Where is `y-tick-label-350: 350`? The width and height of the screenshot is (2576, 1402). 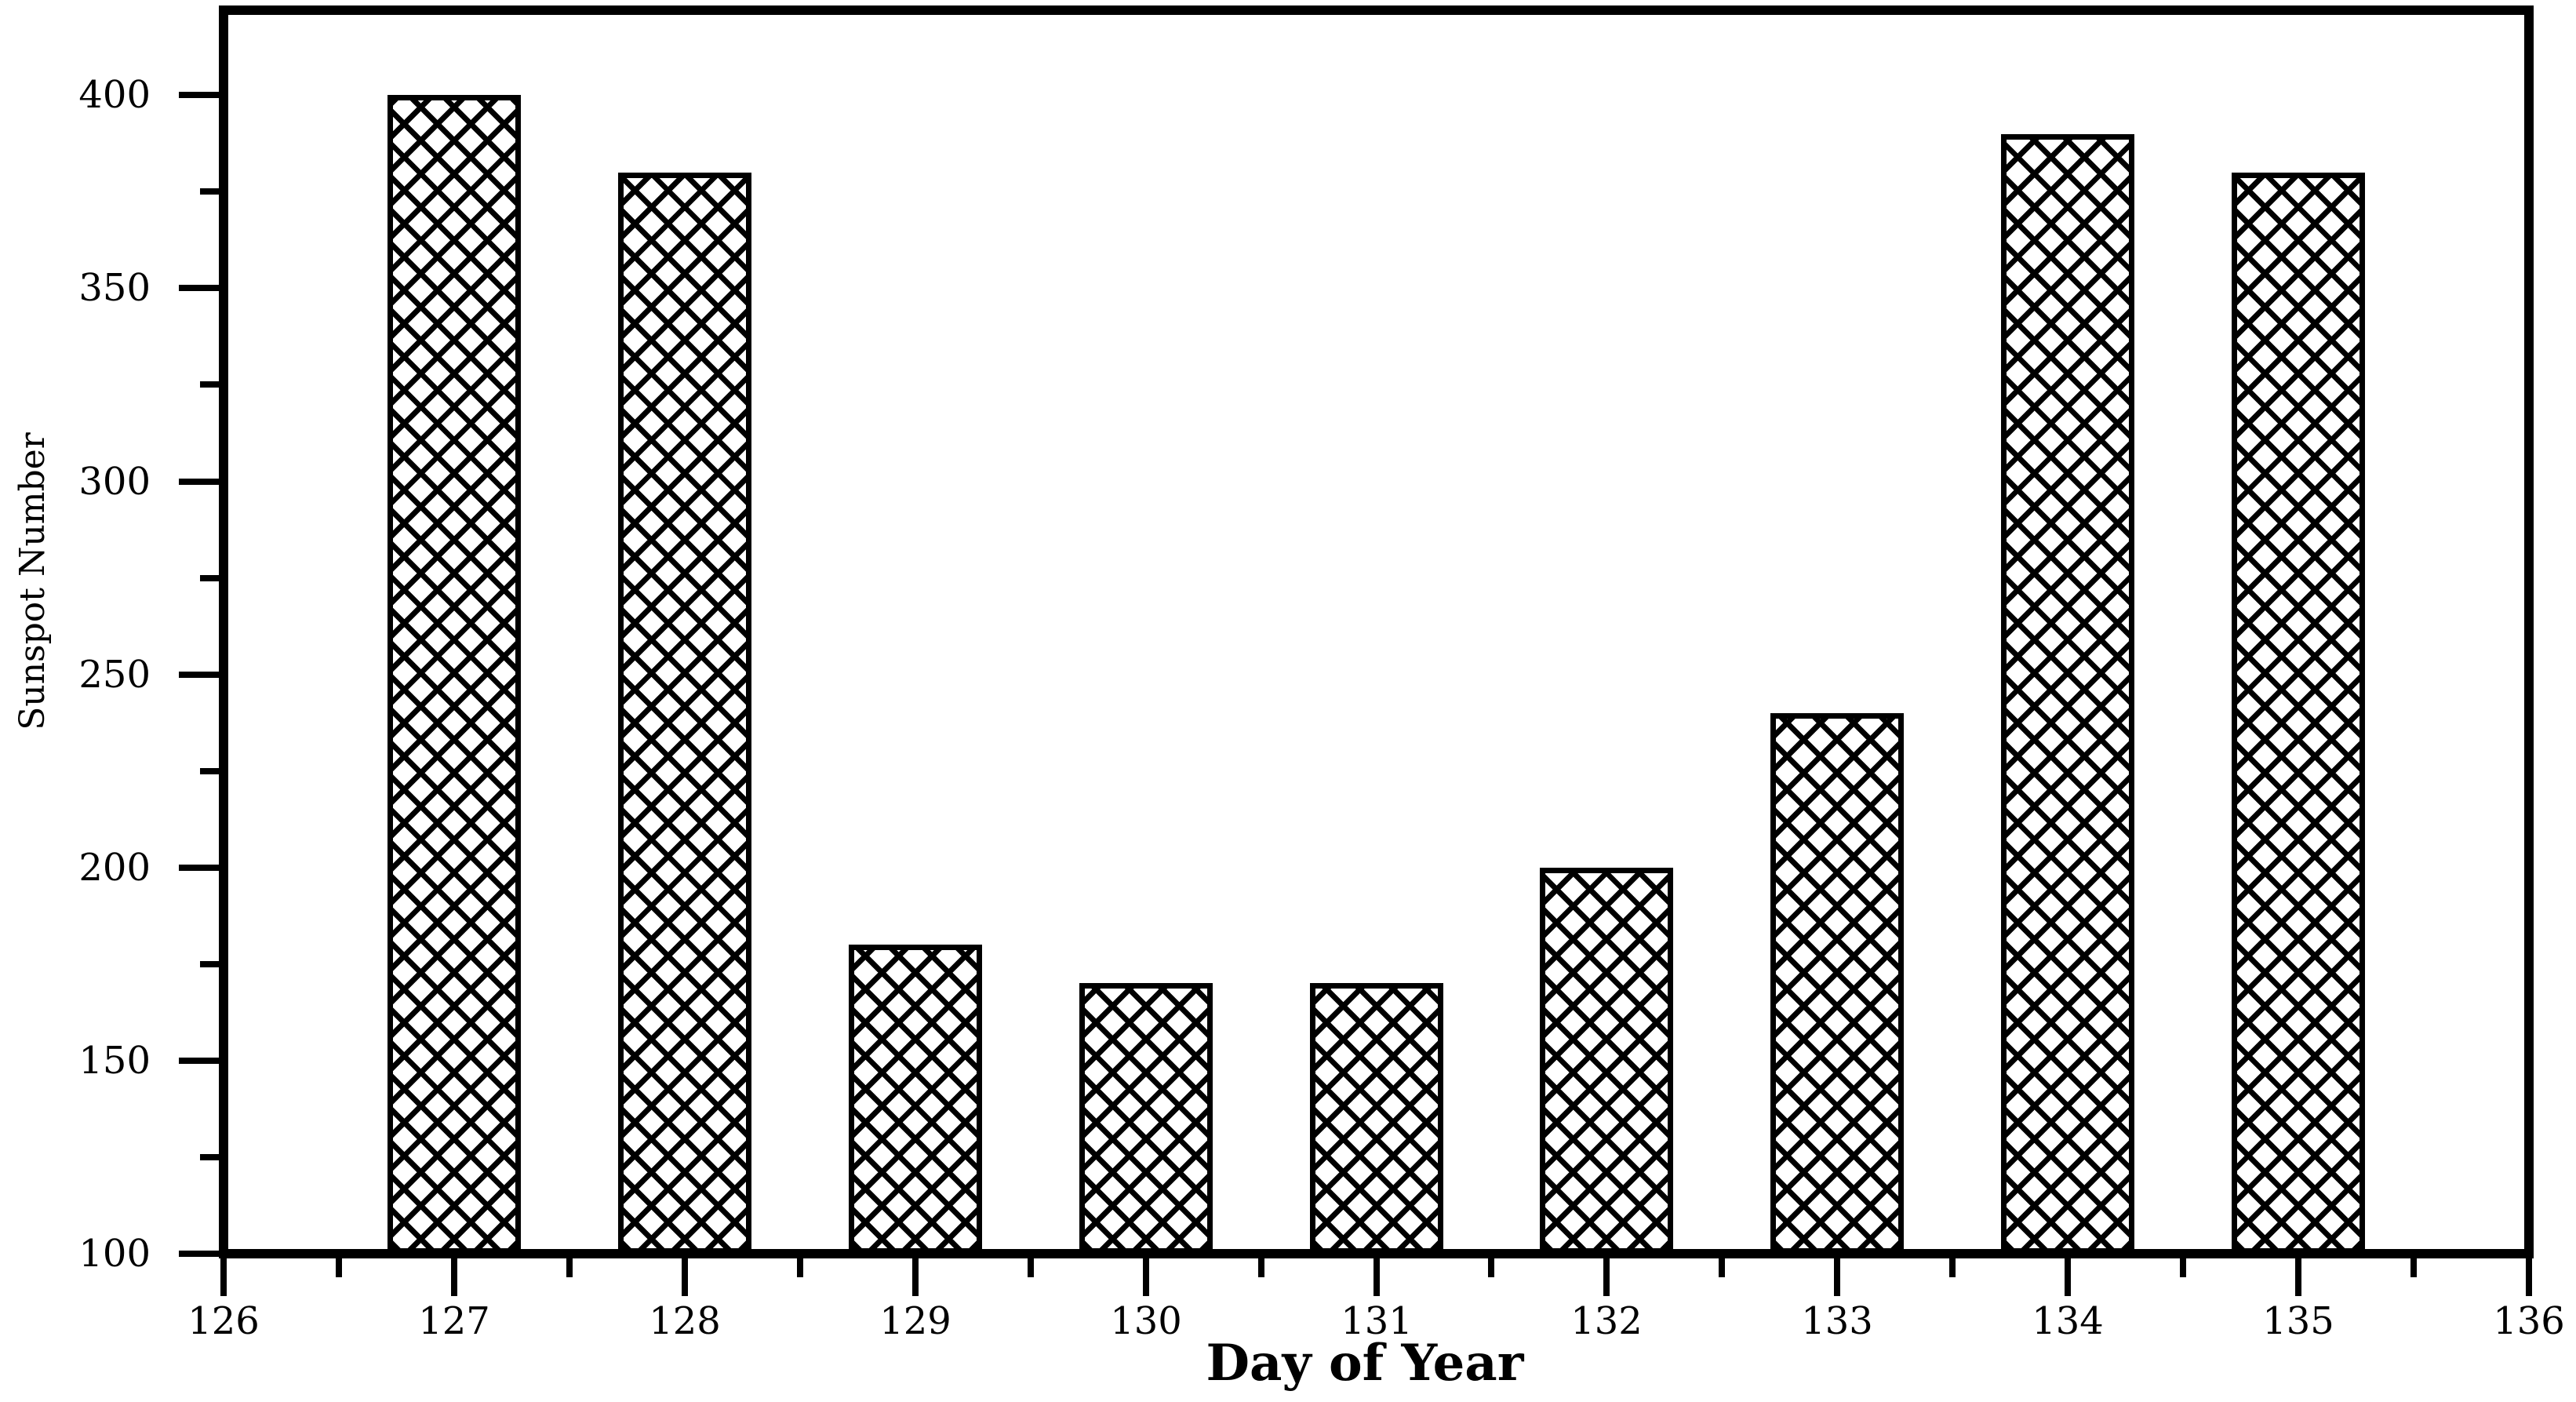 y-tick-label-350: 350 is located at coordinates (114, 288).